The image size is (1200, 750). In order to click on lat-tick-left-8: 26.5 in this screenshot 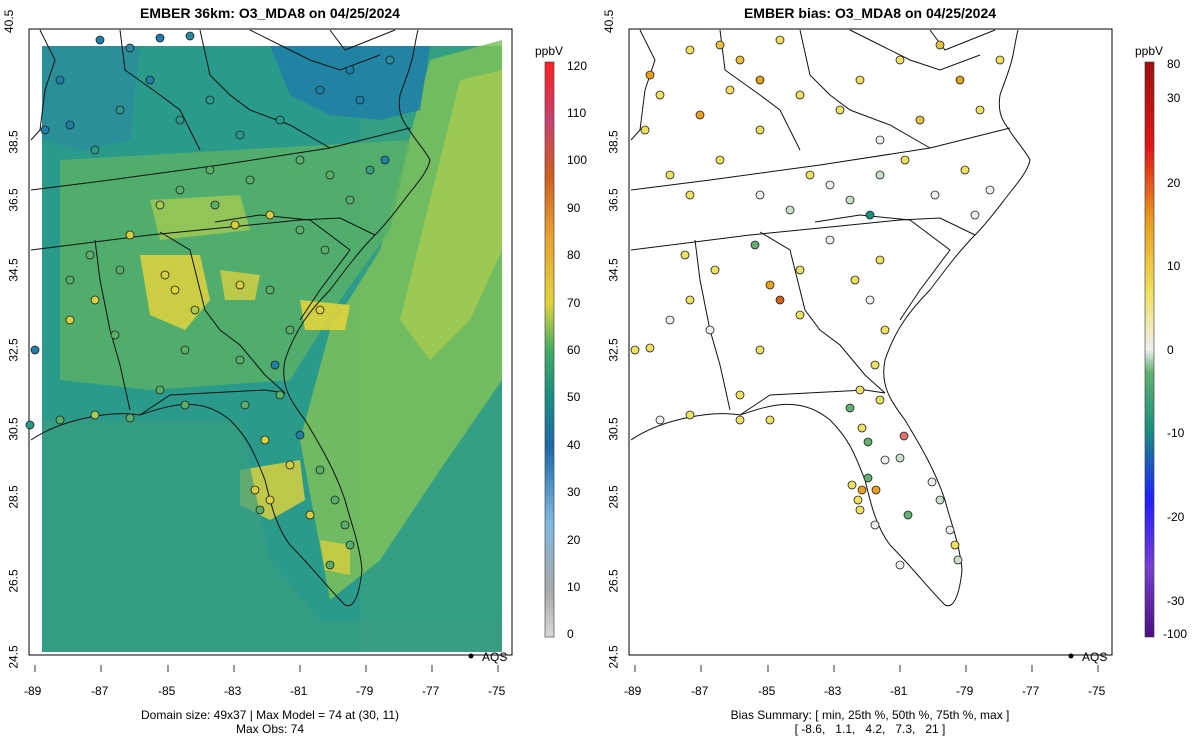, I will do `click(13, 581)`.